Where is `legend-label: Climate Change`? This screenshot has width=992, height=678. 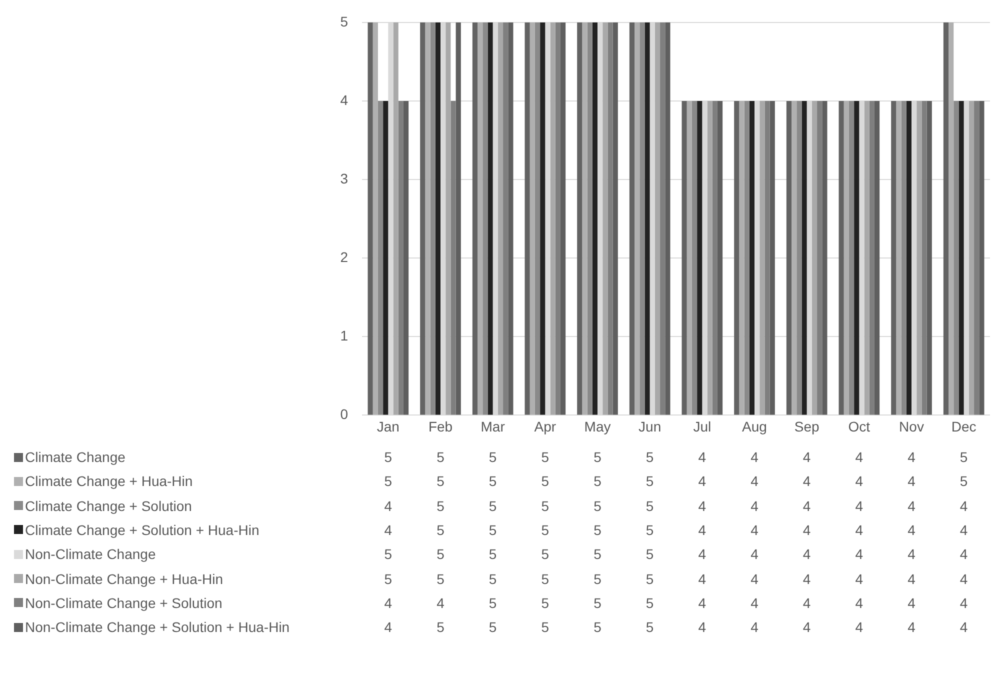 legend-label: Climate Change is located at coordinates (75, 457).